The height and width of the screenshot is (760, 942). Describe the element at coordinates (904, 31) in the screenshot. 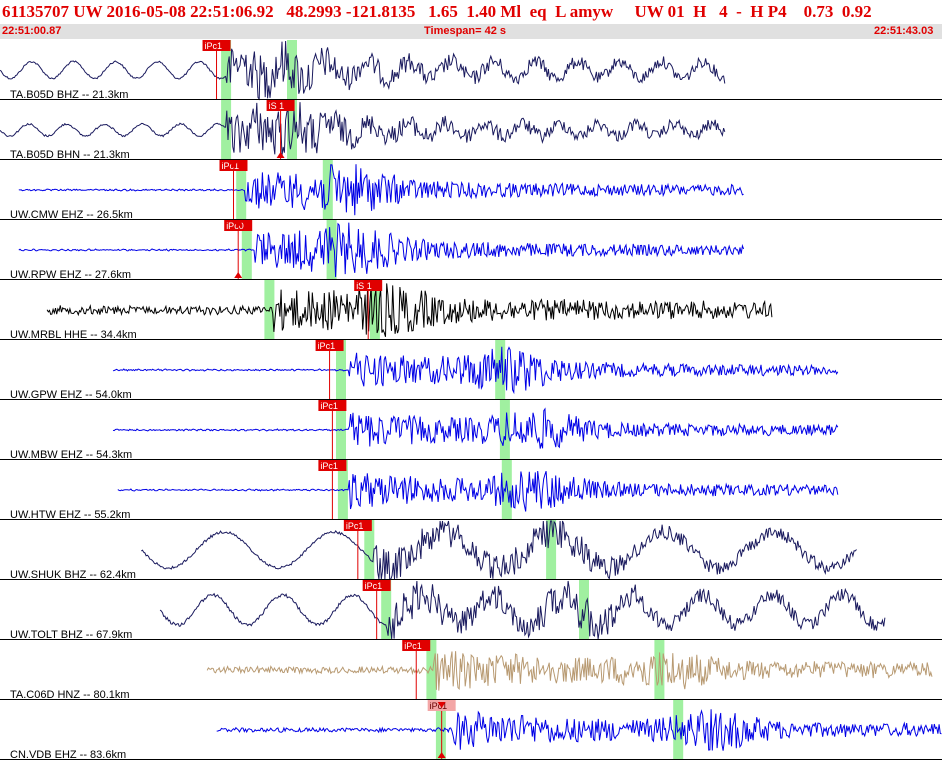

I see `end-time: 22:51:43.03` at that location.